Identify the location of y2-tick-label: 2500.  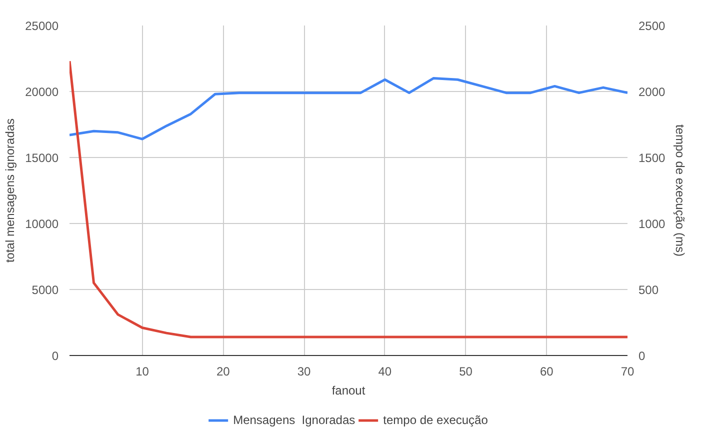
(652, 26).